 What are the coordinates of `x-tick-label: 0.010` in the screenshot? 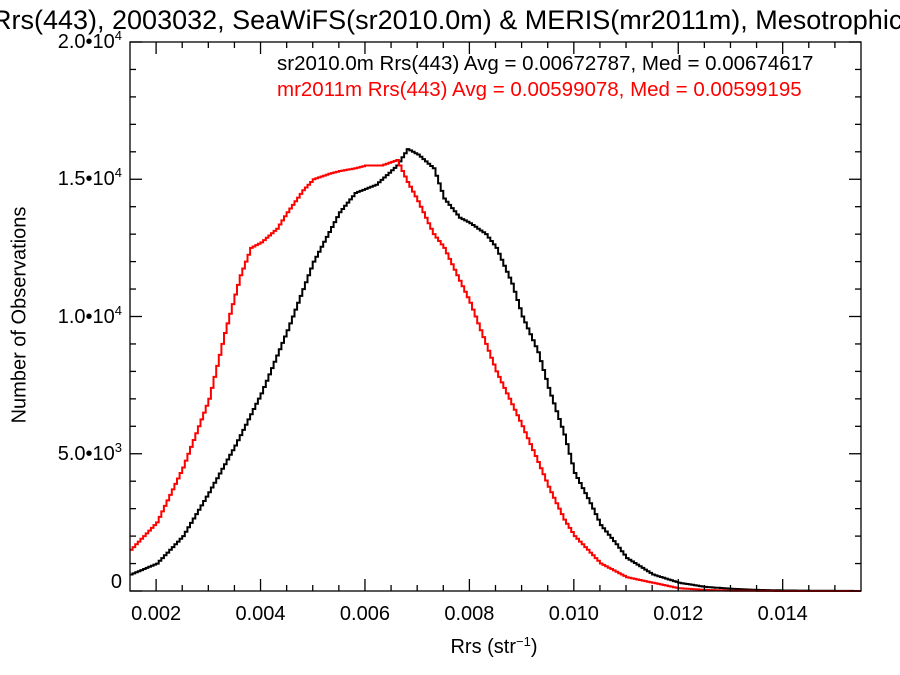 It's located at (573, 614).